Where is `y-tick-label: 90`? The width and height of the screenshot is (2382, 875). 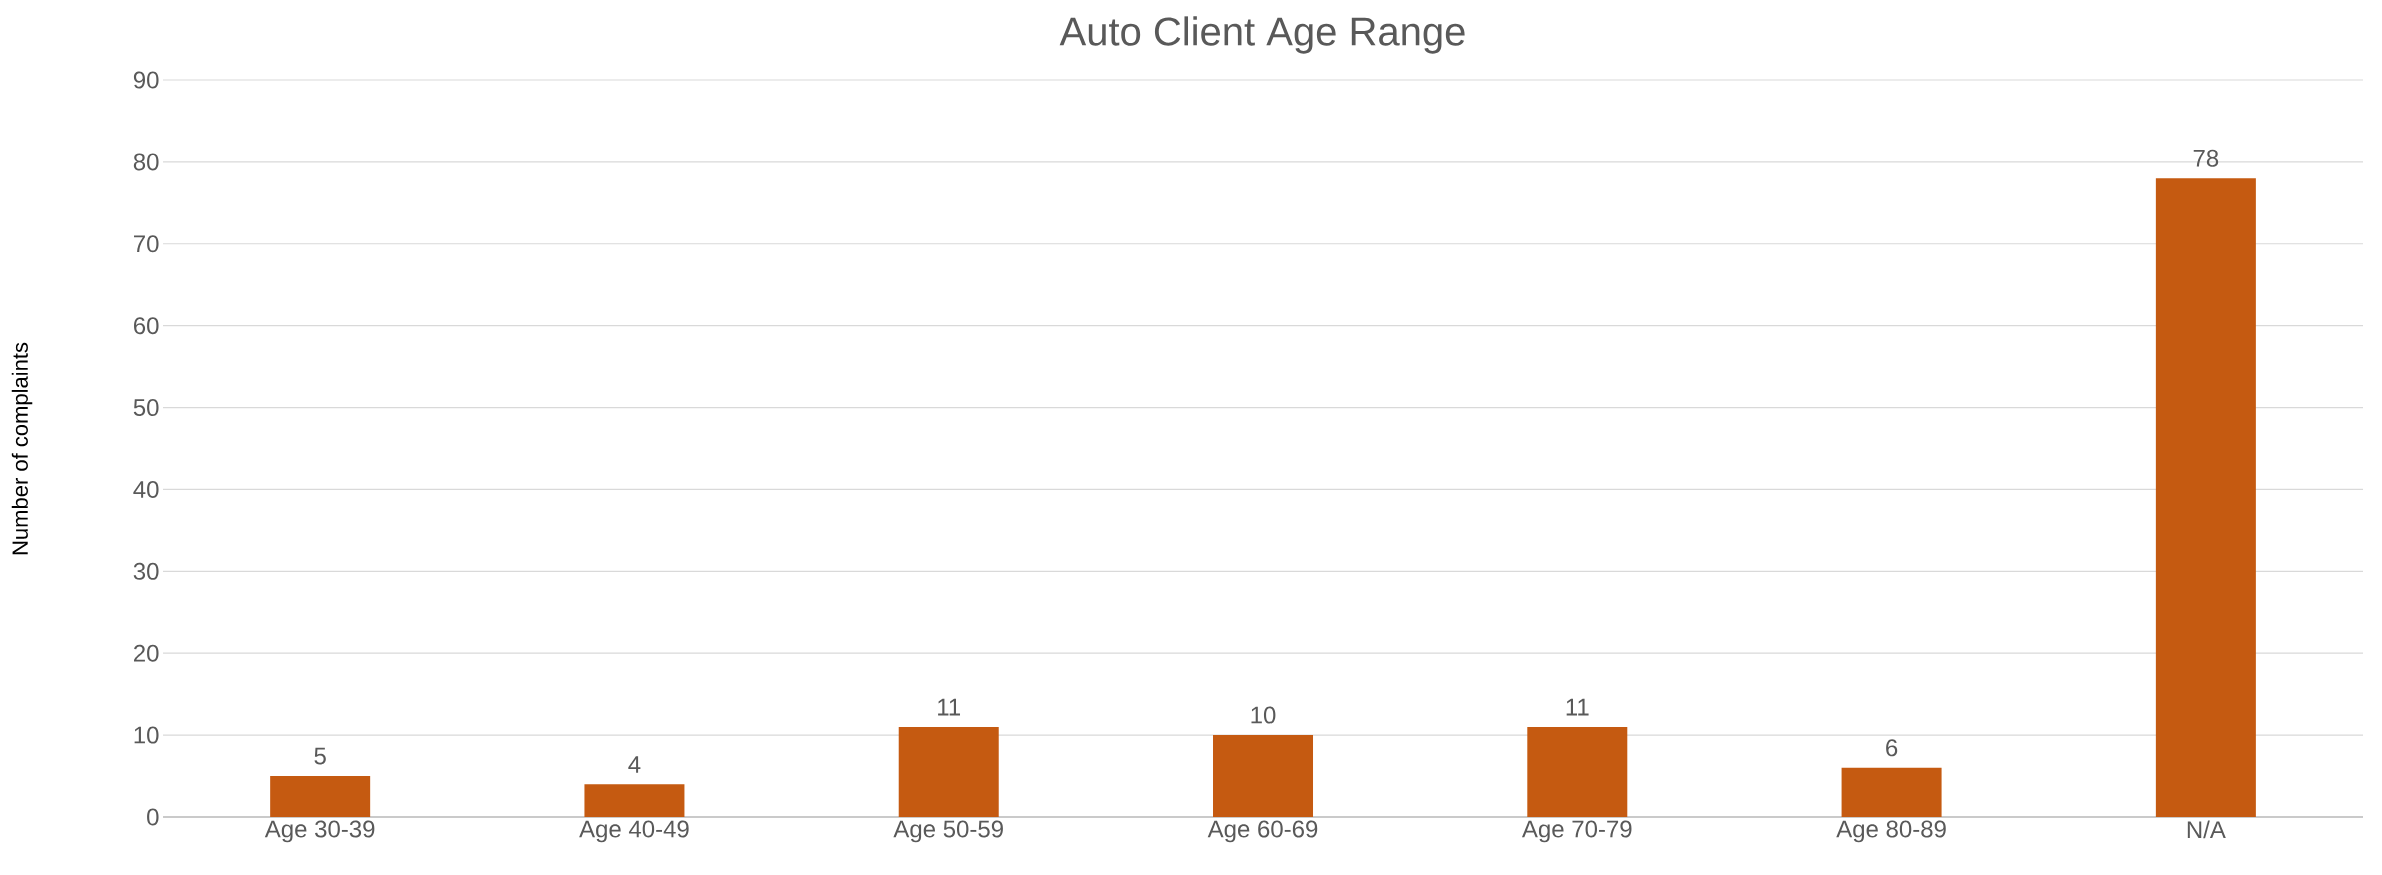 y-tick-label: 90 is located at coordinates (146, 80).